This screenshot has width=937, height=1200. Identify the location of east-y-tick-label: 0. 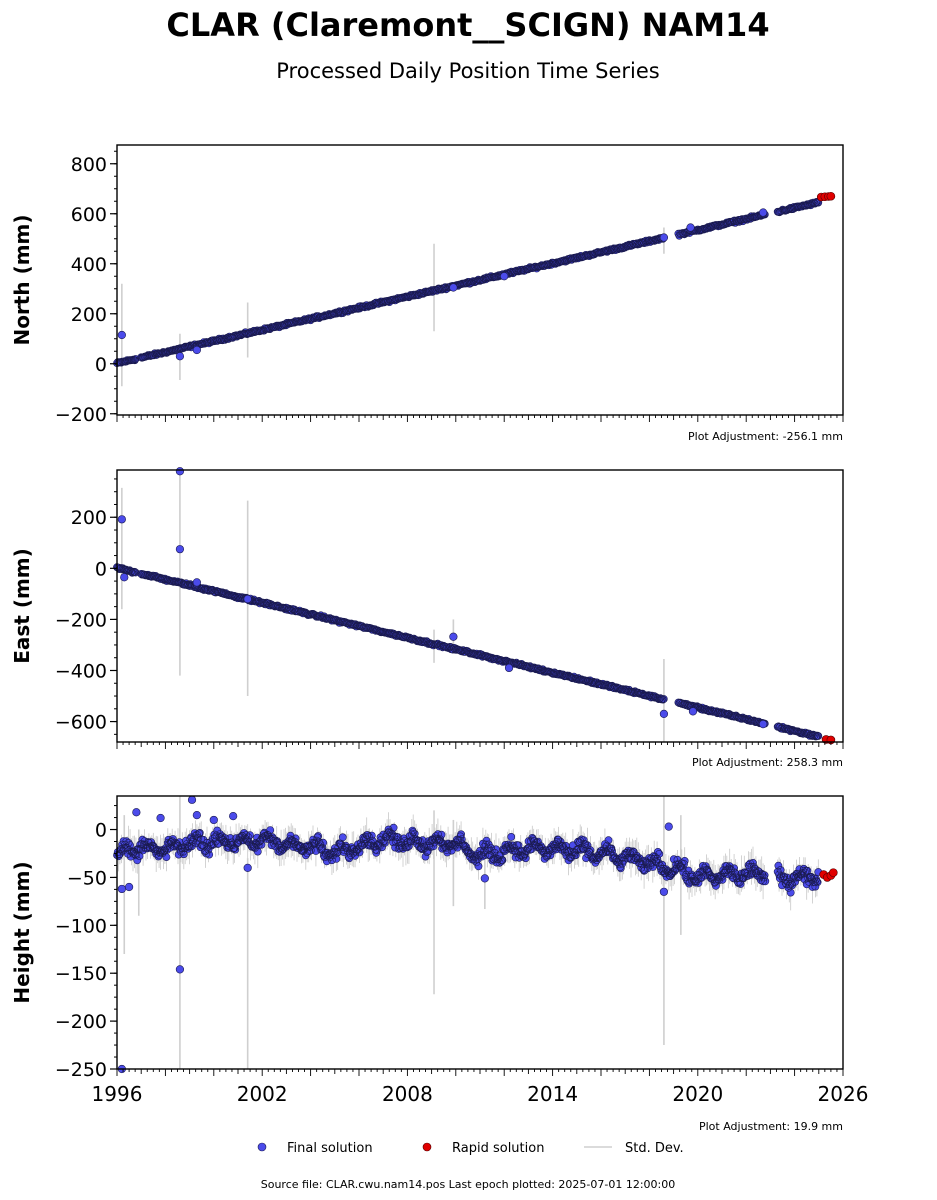
(101, 569).